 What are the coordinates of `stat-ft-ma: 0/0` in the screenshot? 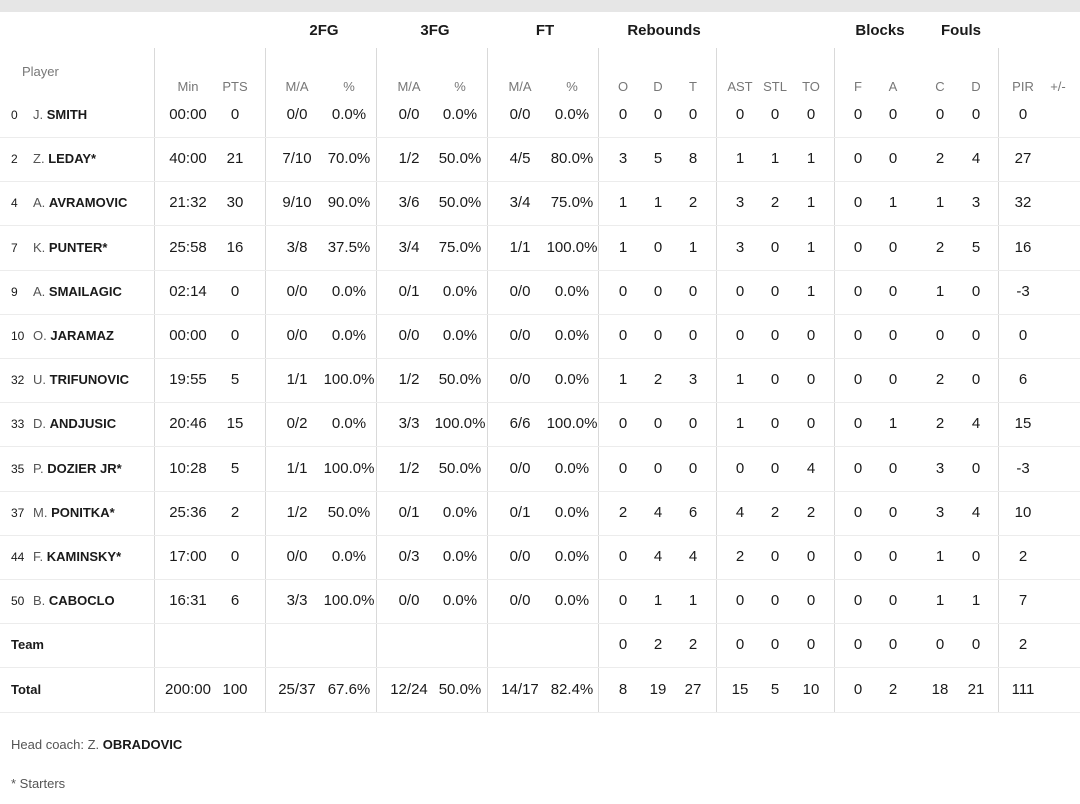 It's located at (520, 291).